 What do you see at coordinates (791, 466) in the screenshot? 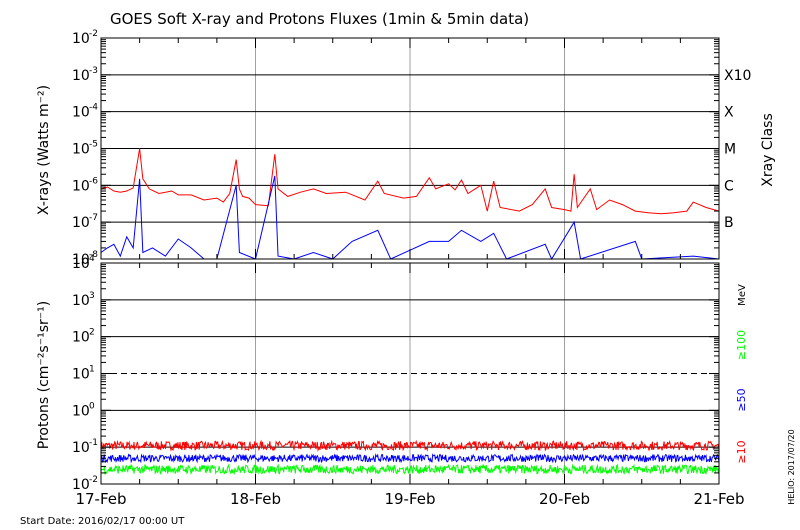
I see `credit-label: HELIO: 2017/07/20` at bounding box center [791, 466].